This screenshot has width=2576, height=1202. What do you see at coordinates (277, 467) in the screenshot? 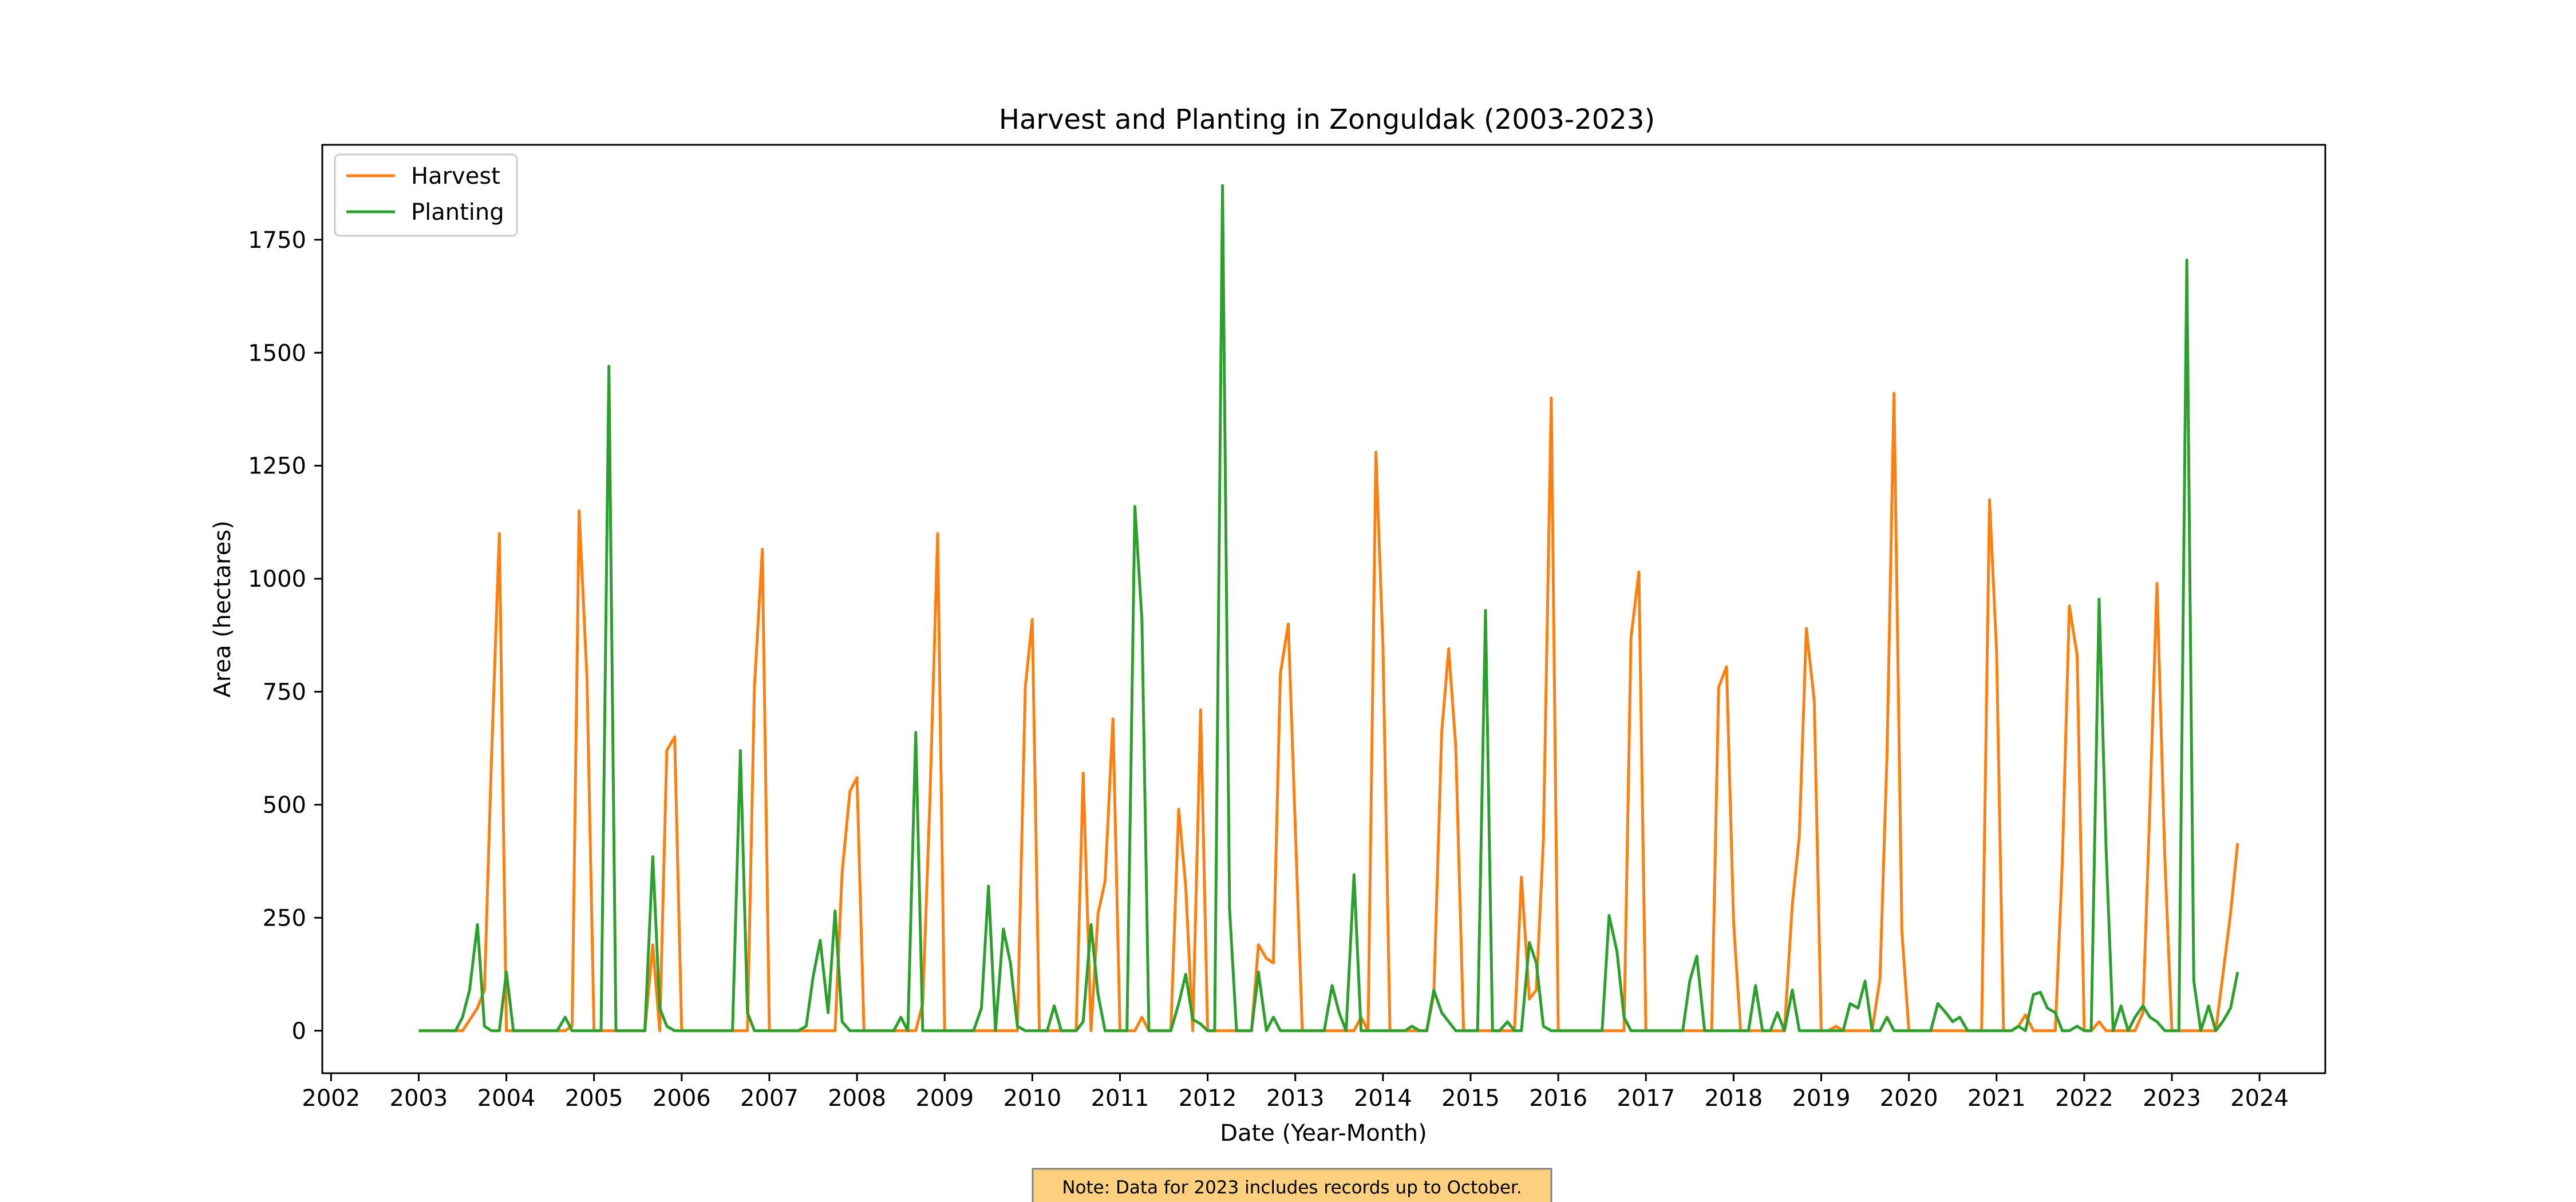
I see `y-tick-label: 1250` at bounding box center [277, 467].